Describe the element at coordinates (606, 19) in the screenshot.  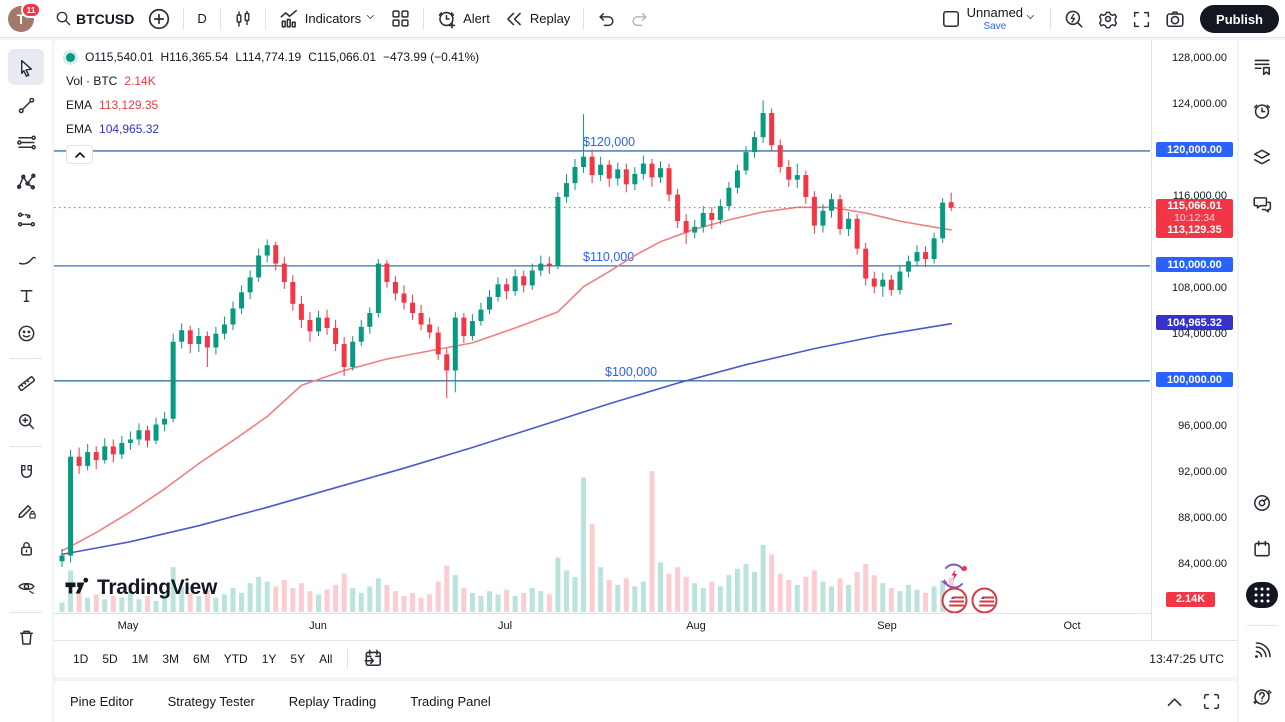
I see `undo-button` at that location.